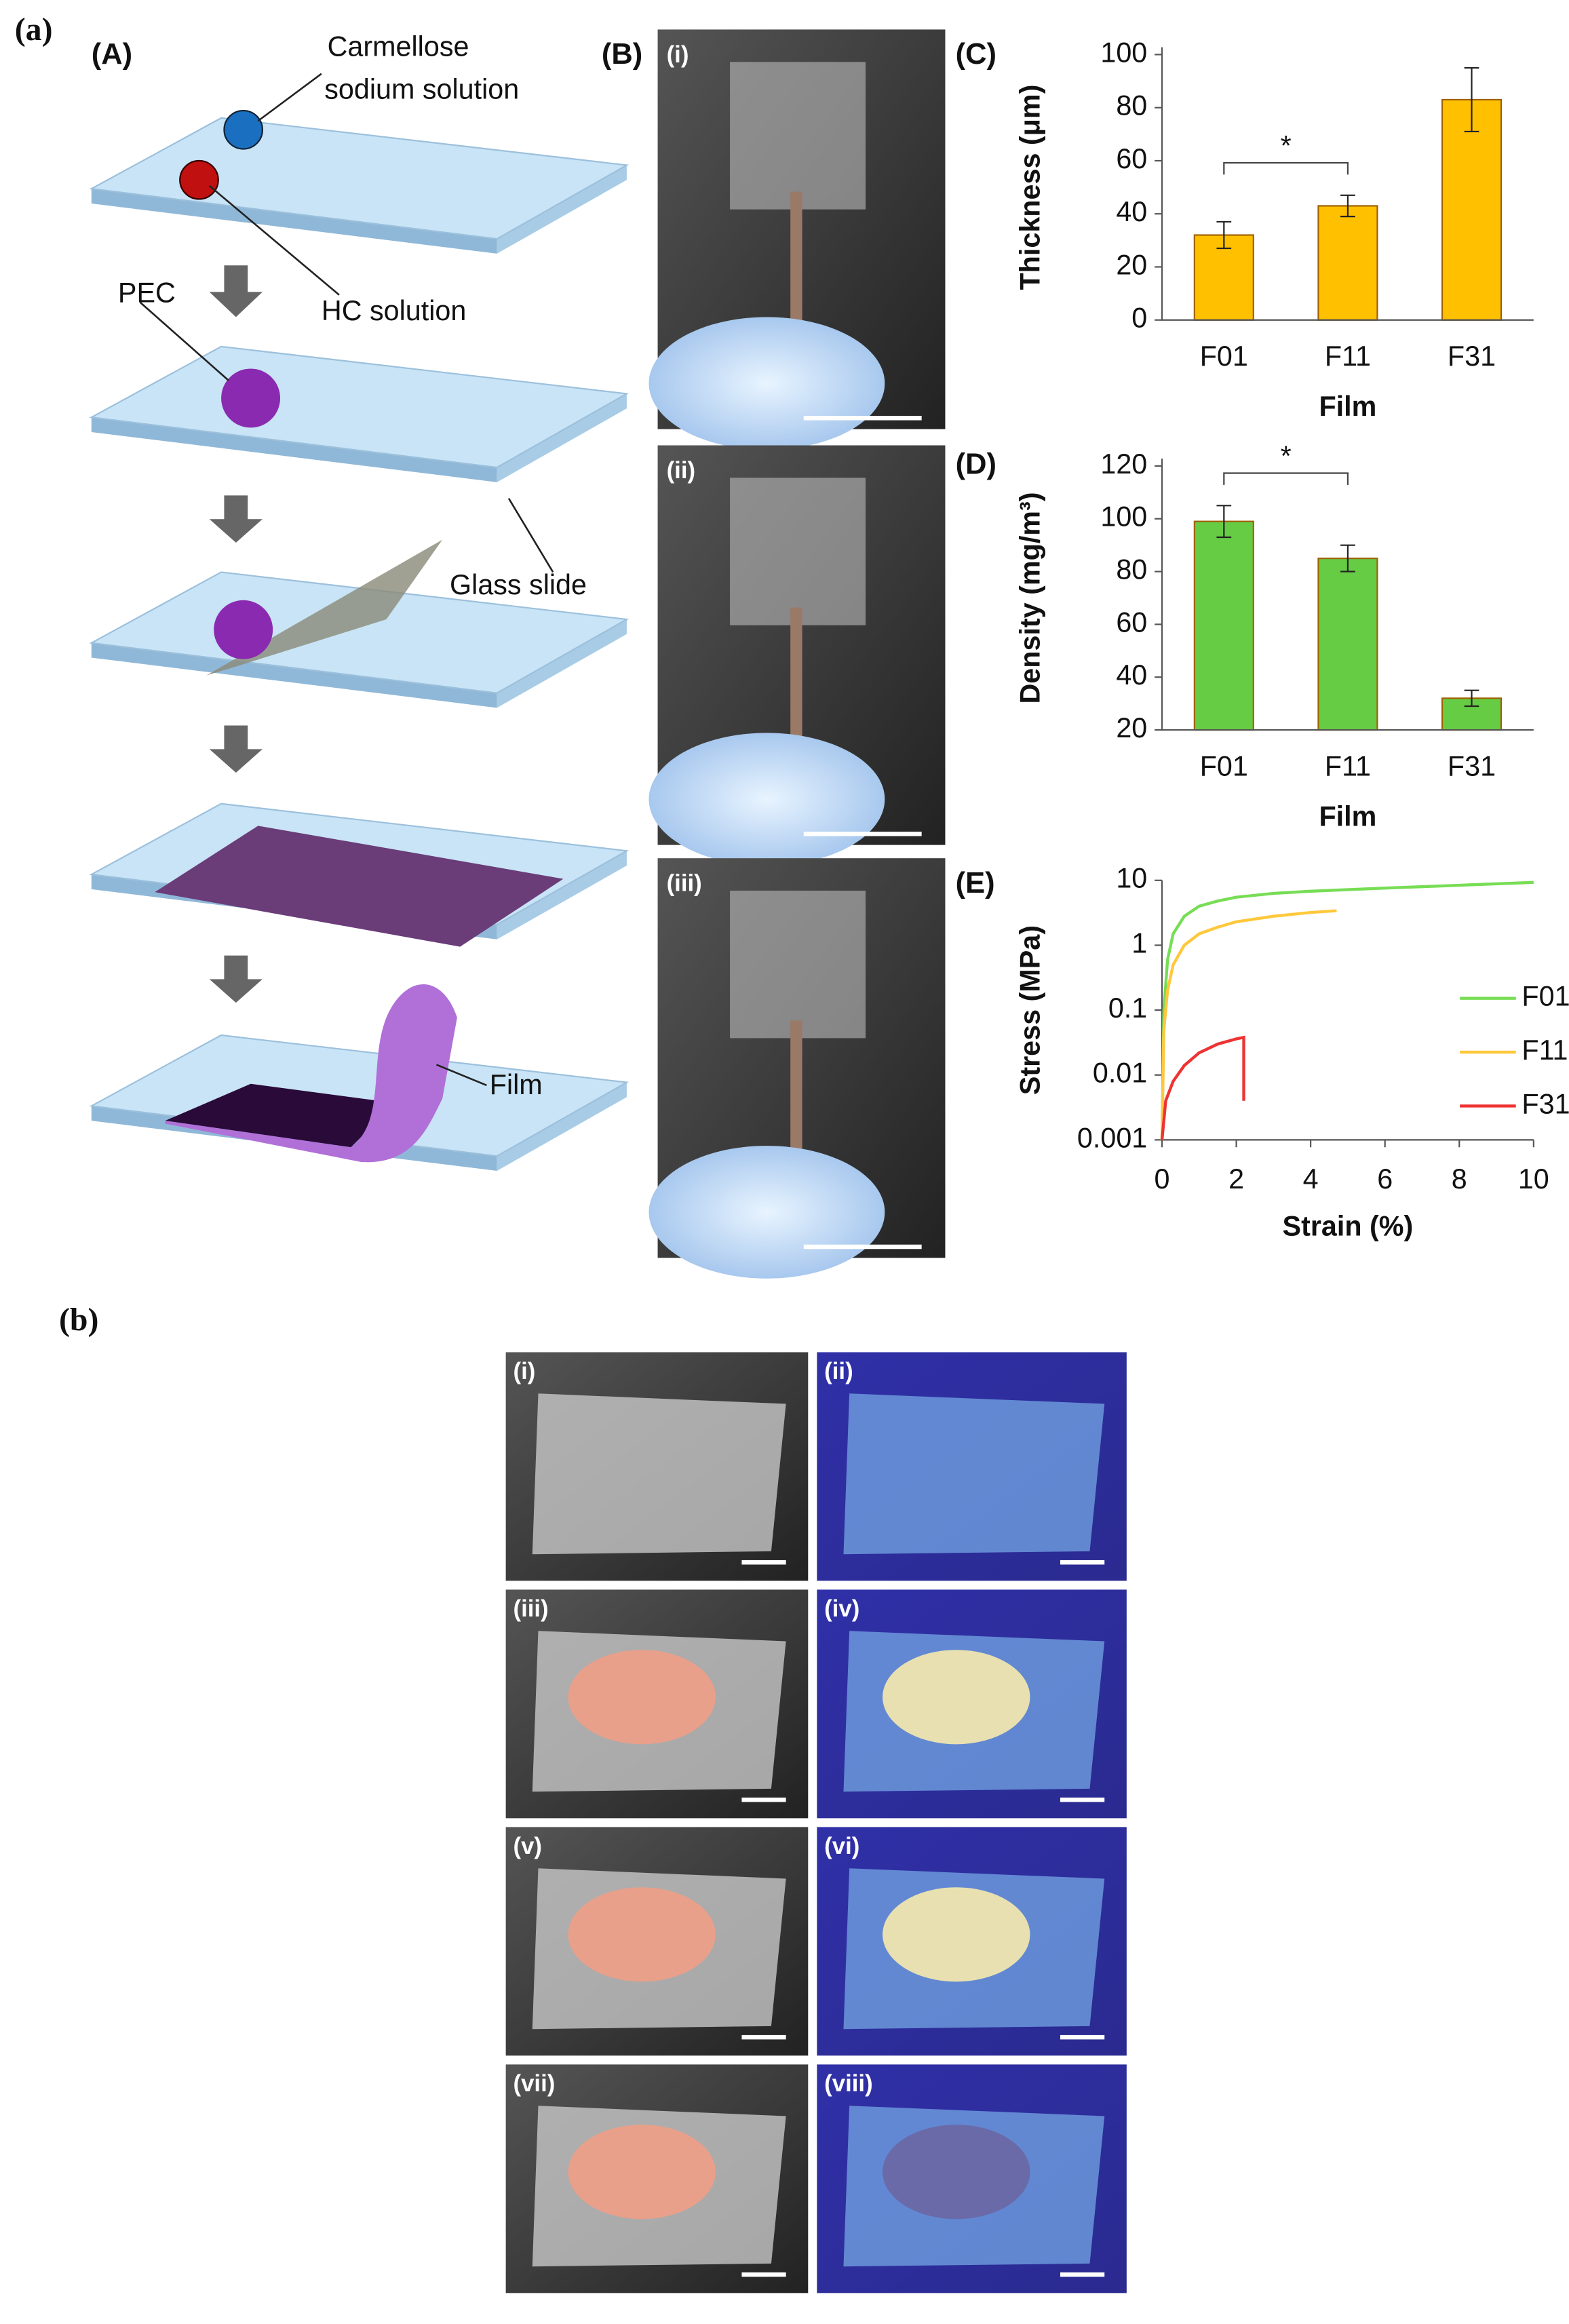 This screenshot has height=2324, width=1569. I want to click on x-axis-title: Strain (%), so click(1348, 1227).